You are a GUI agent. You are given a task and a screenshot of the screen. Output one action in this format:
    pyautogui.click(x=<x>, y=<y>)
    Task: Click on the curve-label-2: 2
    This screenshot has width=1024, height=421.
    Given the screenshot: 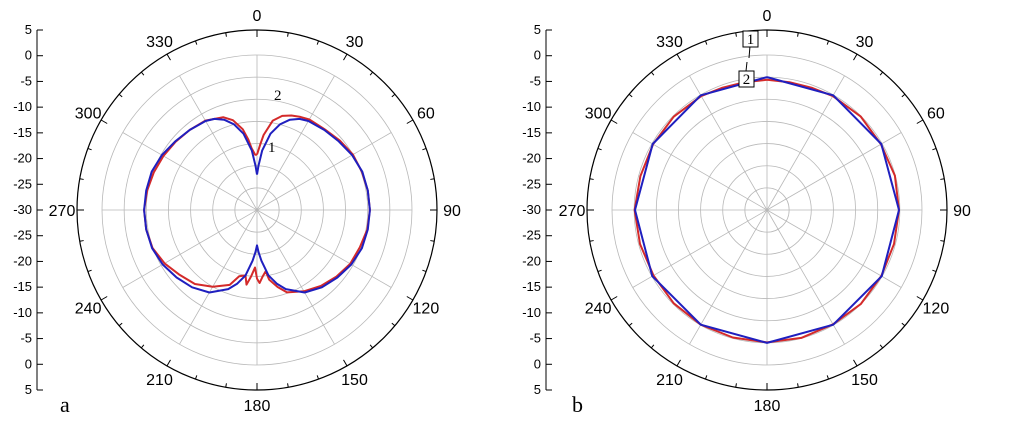 What is the action you would take?
    pyautogui.click(x=278, y=96)
    